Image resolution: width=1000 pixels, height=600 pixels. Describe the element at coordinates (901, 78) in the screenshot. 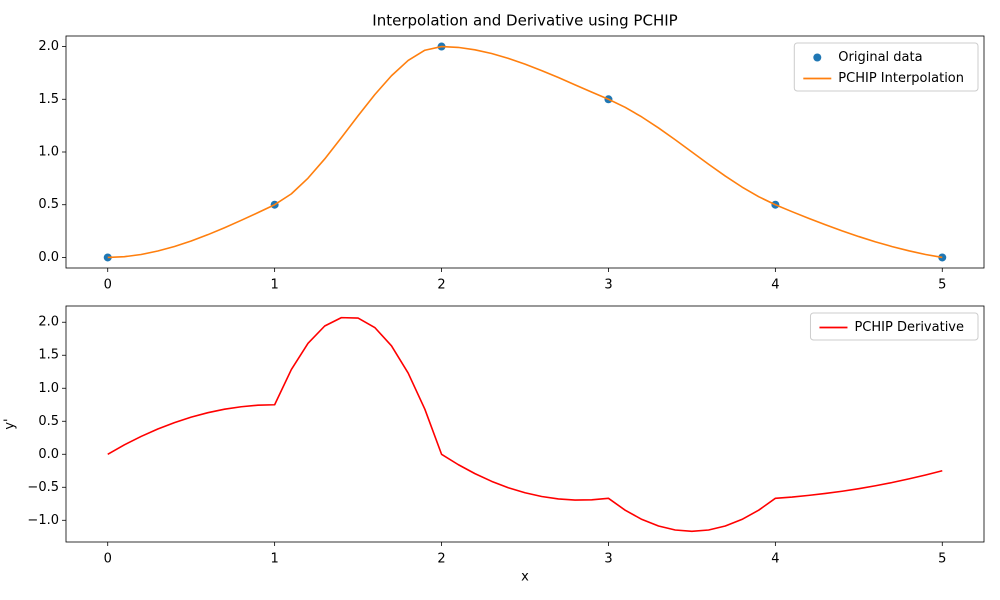

I see `legend-label: PCHIP Interpolation` at that location.